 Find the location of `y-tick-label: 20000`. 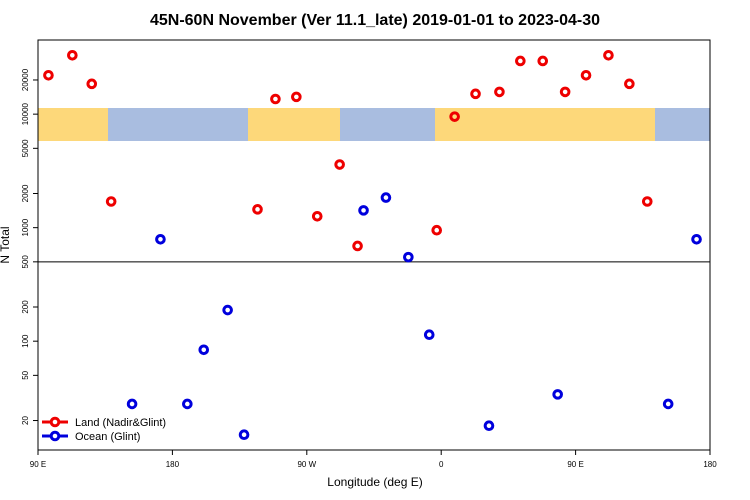

y-tick-label: 20000 is located at coordinates (25, 79).